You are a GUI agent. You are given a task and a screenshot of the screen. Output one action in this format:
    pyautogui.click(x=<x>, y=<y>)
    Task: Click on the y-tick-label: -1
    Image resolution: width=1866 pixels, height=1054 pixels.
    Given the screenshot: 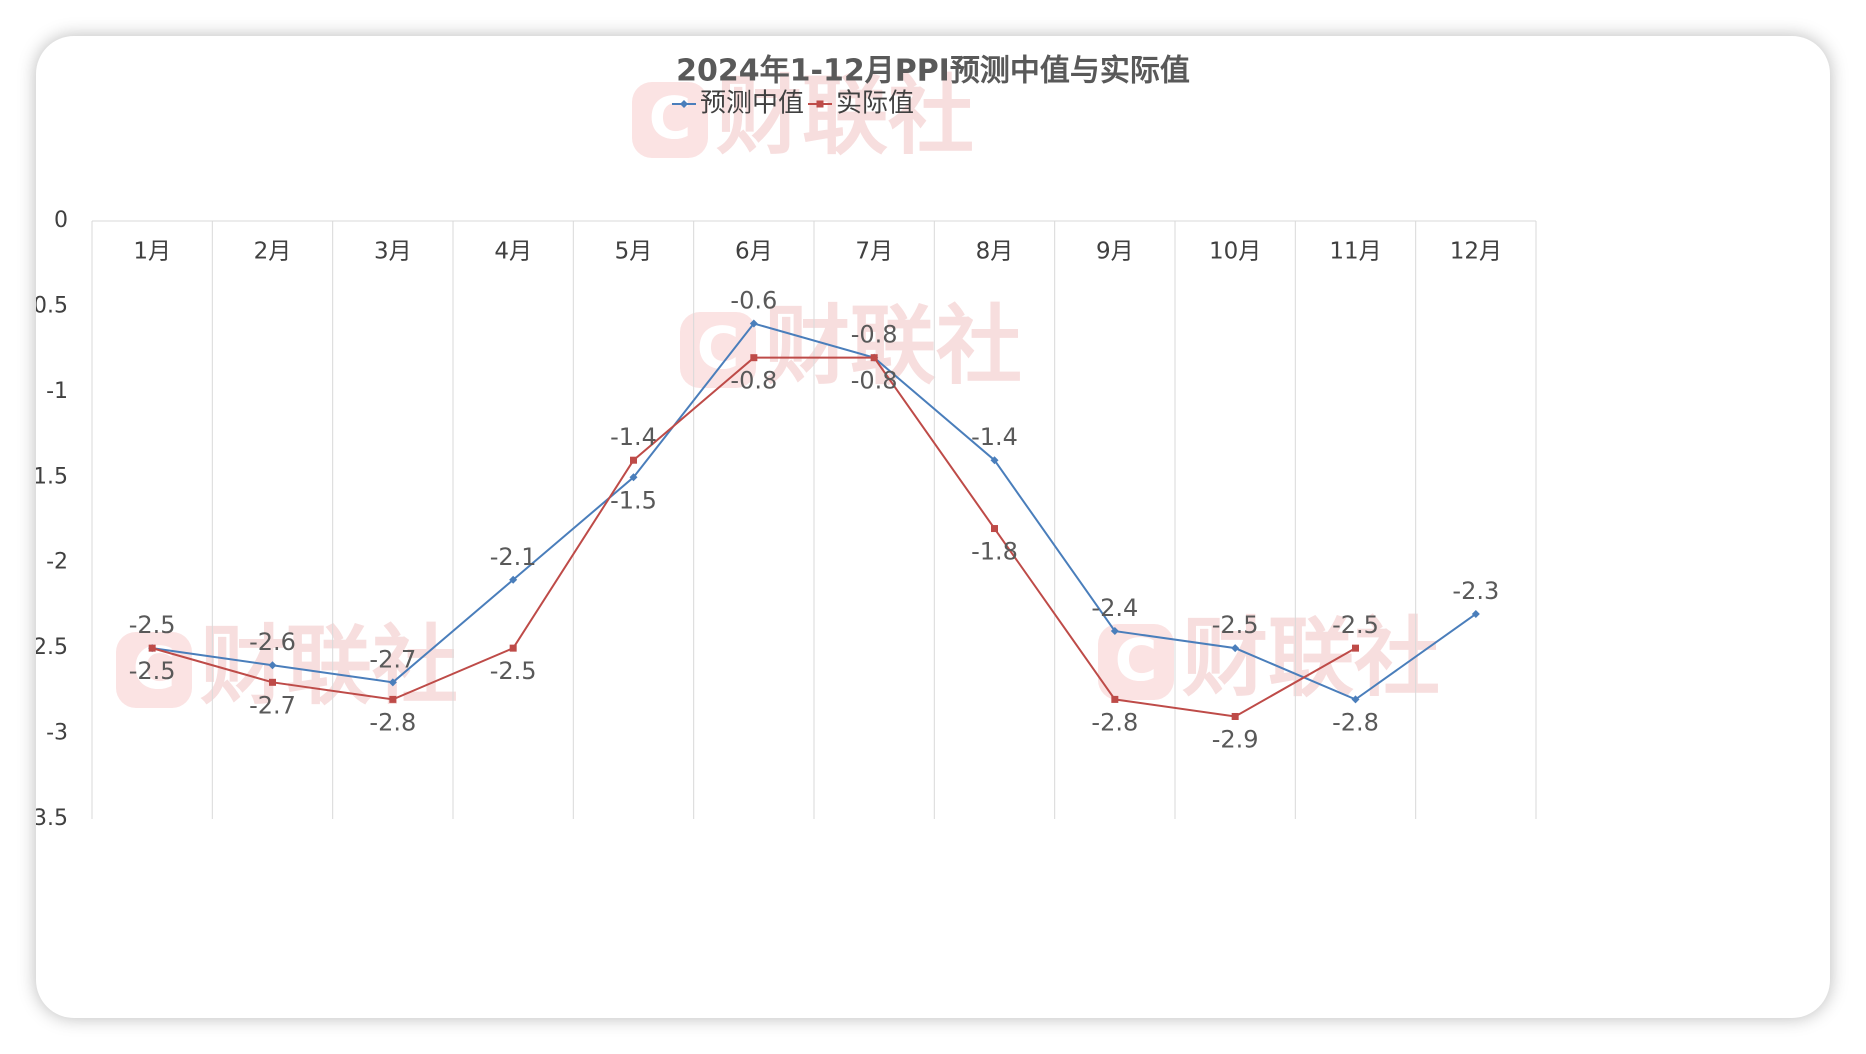 What is the action you would take?
    pyautogui.click(x=57, y=391)
    